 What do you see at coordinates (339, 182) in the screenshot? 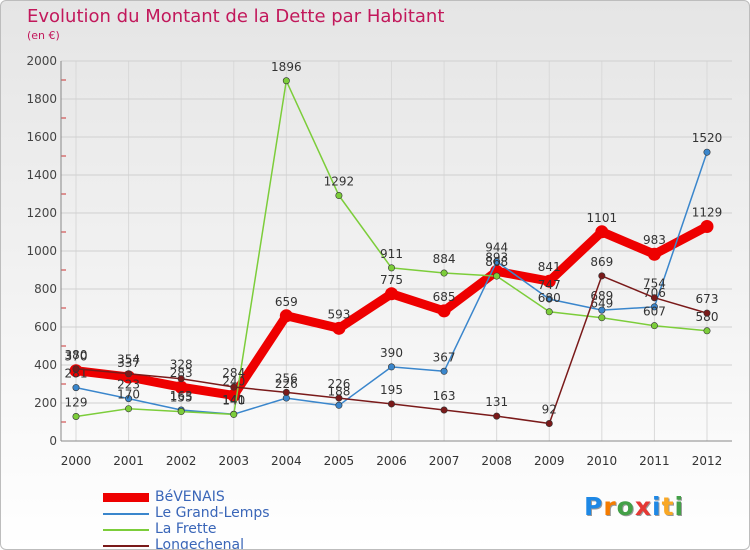
I see `data-label: 1292` at bounding box center [339, 182].